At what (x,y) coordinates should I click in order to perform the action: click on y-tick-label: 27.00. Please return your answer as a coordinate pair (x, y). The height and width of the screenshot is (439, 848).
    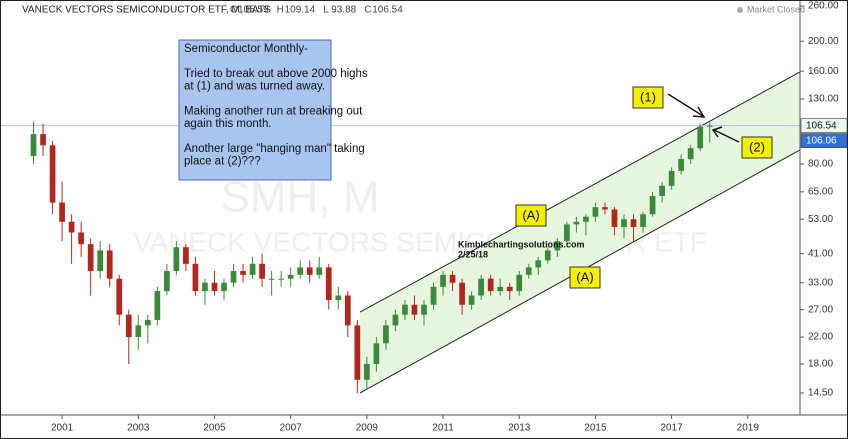
    Looking at the image, I should click on (820, 309).